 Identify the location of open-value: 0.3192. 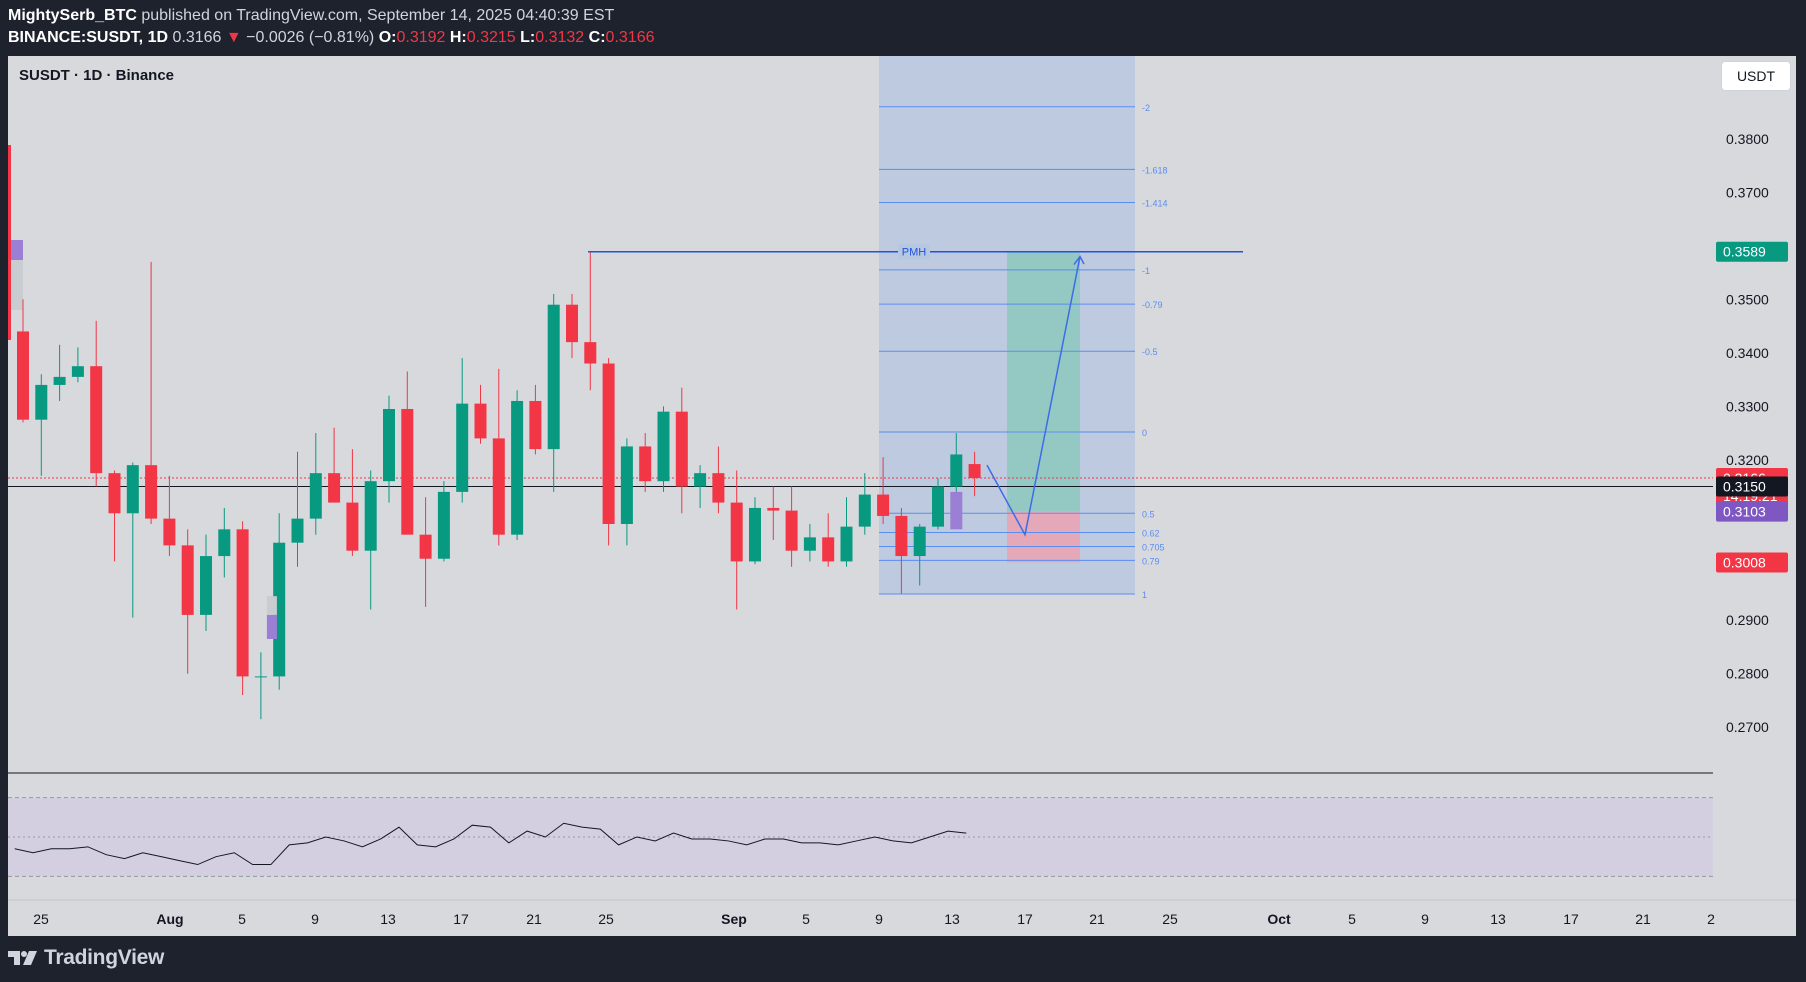
(421, 37).